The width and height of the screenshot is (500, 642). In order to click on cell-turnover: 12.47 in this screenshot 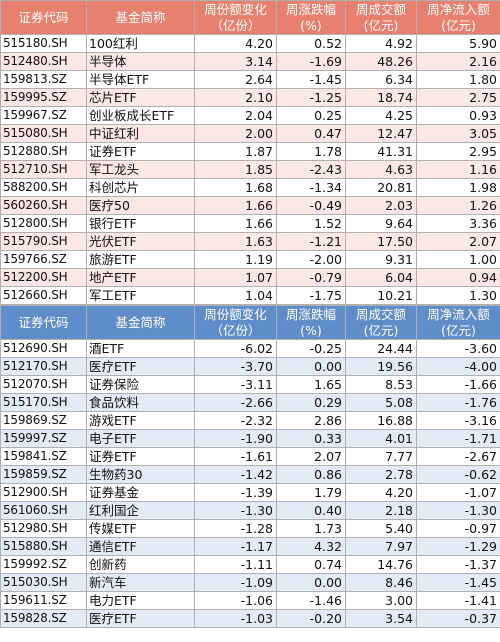, I will do `click(381, 133)`.